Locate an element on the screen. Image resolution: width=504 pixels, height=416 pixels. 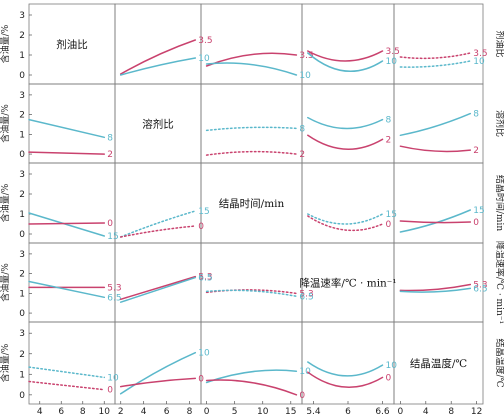
panel-frame-r4-c4 is located at coordinates (438, 363).